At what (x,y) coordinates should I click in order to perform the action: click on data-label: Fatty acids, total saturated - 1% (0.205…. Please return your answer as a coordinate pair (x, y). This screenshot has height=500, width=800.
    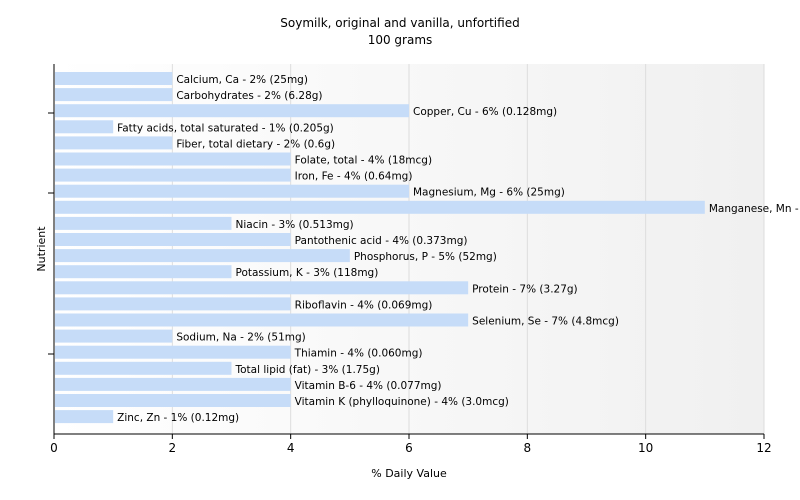
    Looking at the image, I should click on (225, 128).